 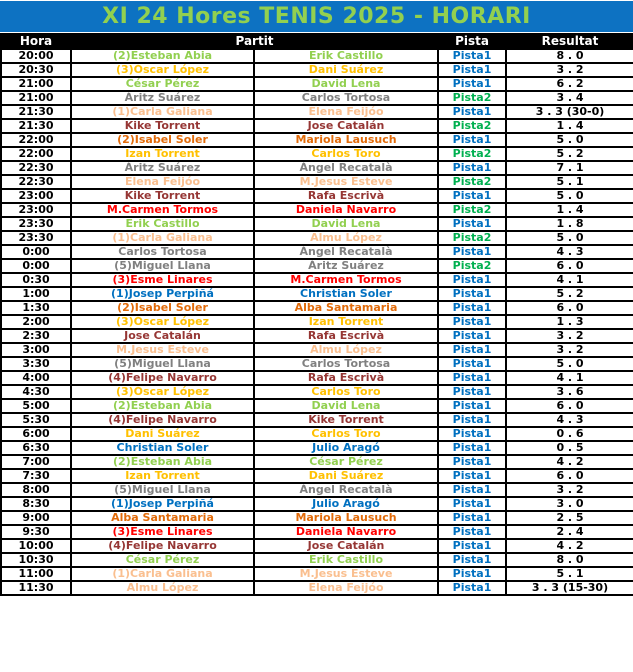 What do you see at coordinates (569, 154) in the screenshot?
I see `resultat-cell: 5 . 2` at bounding box center [569, 154].